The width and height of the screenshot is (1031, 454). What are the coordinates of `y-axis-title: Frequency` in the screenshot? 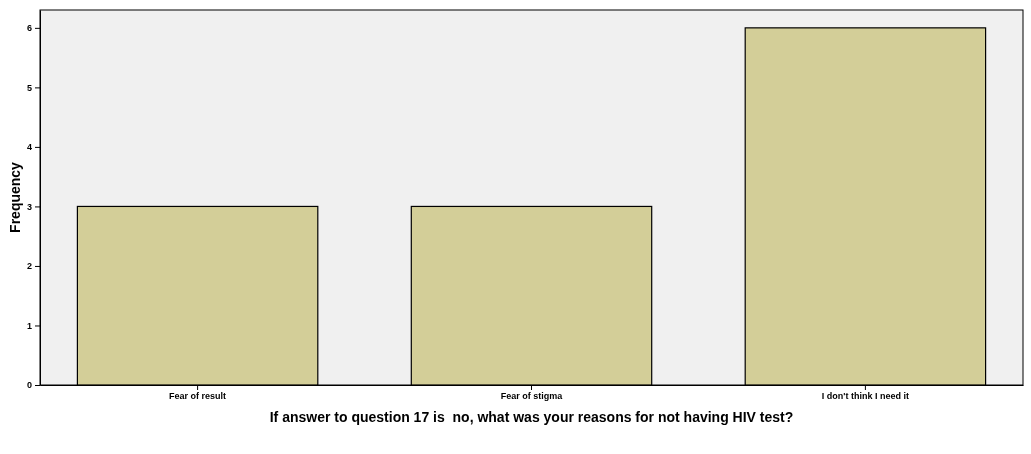 It's located at (15, 197).